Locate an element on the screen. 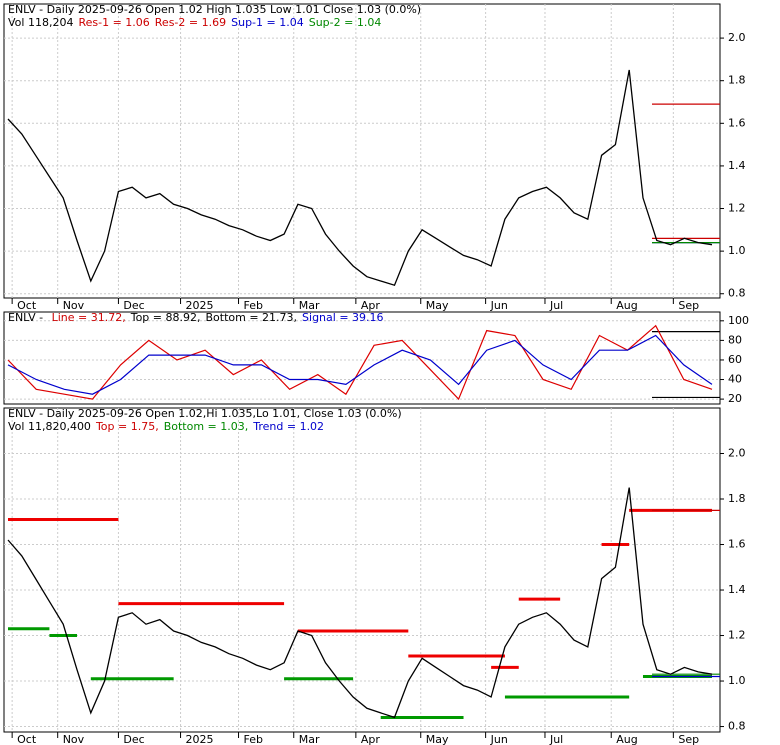 The width and height of the screenshot is (780, 745). header-item: Signal = 39.16 is located at coordinates (343, 317).